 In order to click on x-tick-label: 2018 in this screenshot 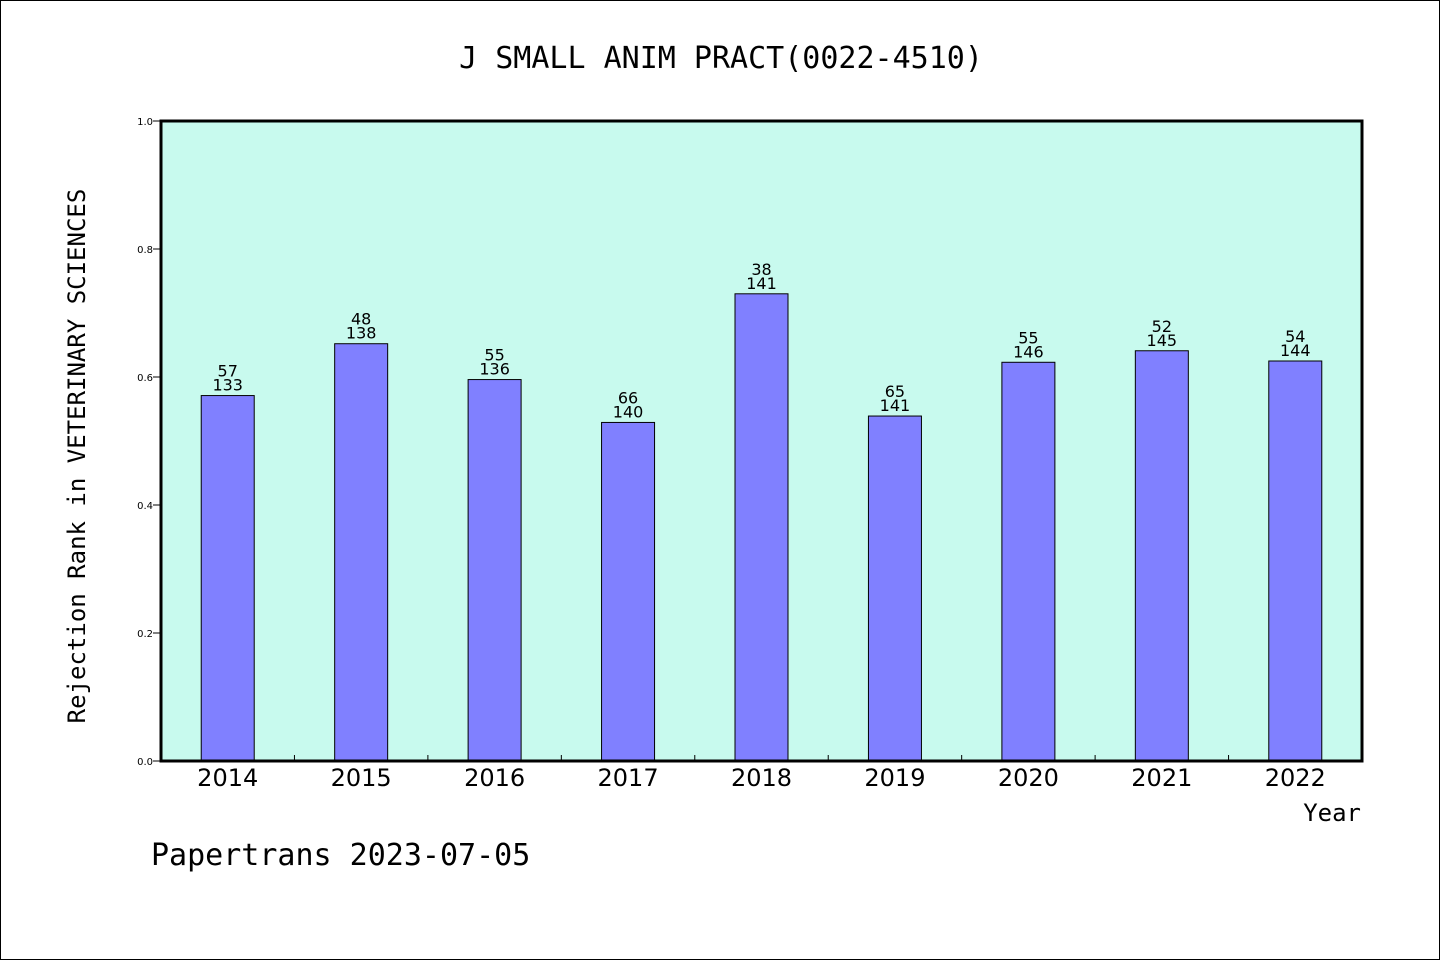, I will do `click(761, 778)`.